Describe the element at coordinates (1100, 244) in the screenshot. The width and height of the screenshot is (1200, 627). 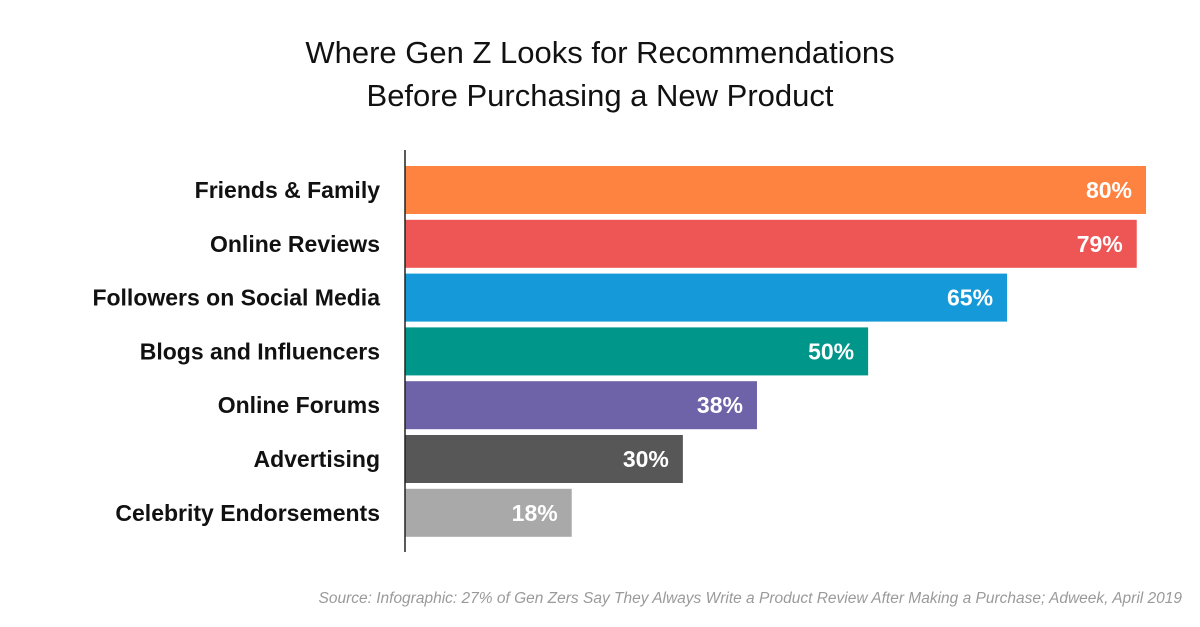
I see `value-label: 79%` at that location.